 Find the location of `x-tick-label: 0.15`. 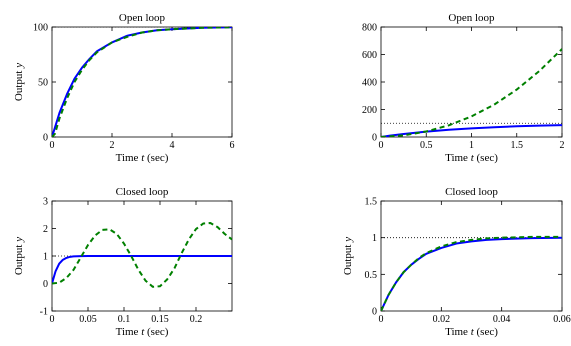

x-tick-label: 0.15 is located at coordinates (160, 319).